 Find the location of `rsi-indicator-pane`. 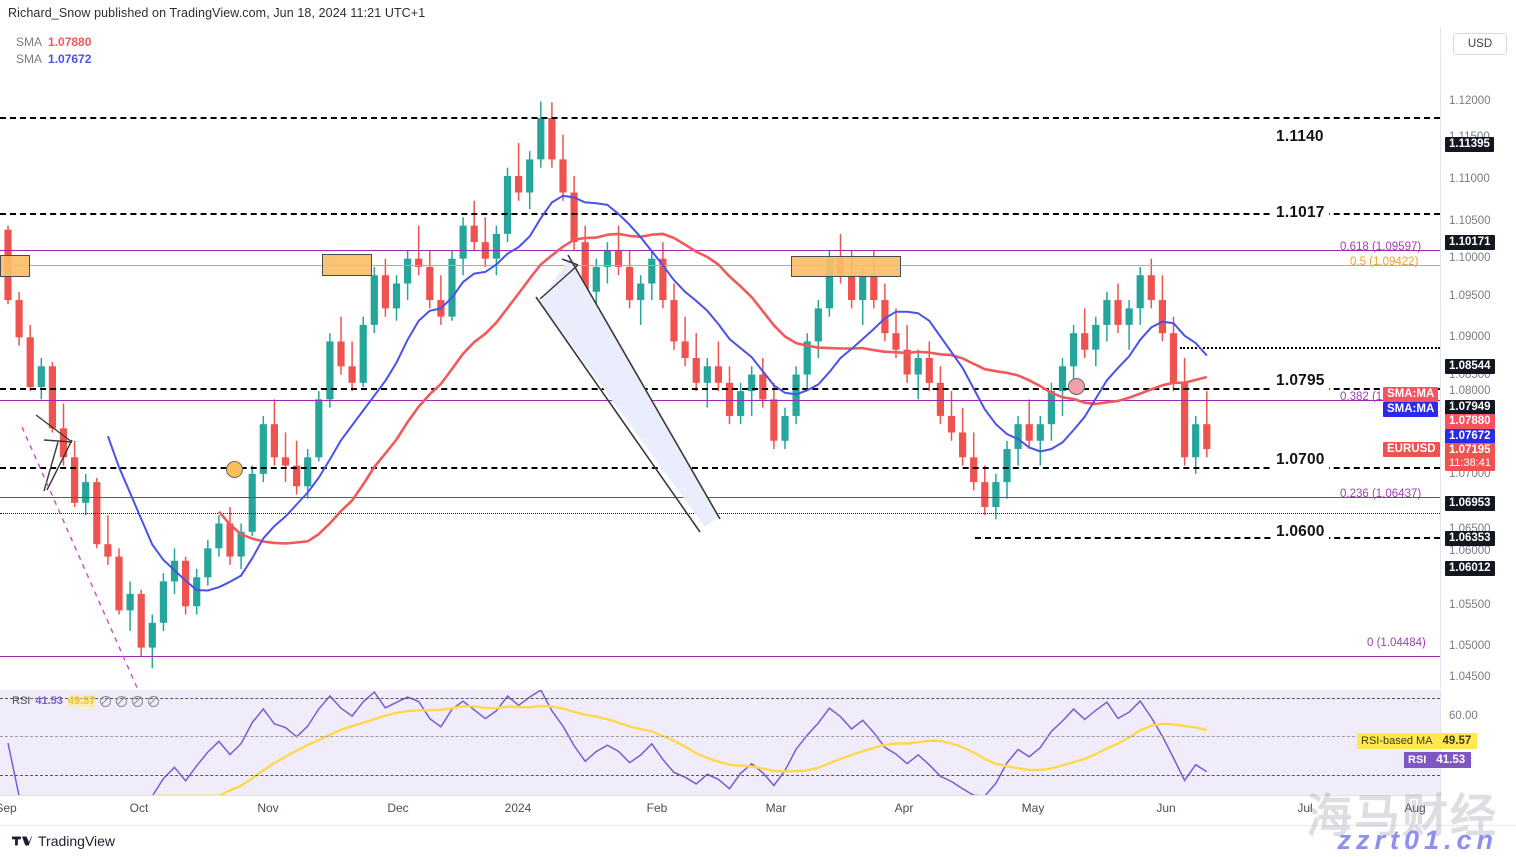

rsi-indicator-pane is located at coordinates (720, 743).